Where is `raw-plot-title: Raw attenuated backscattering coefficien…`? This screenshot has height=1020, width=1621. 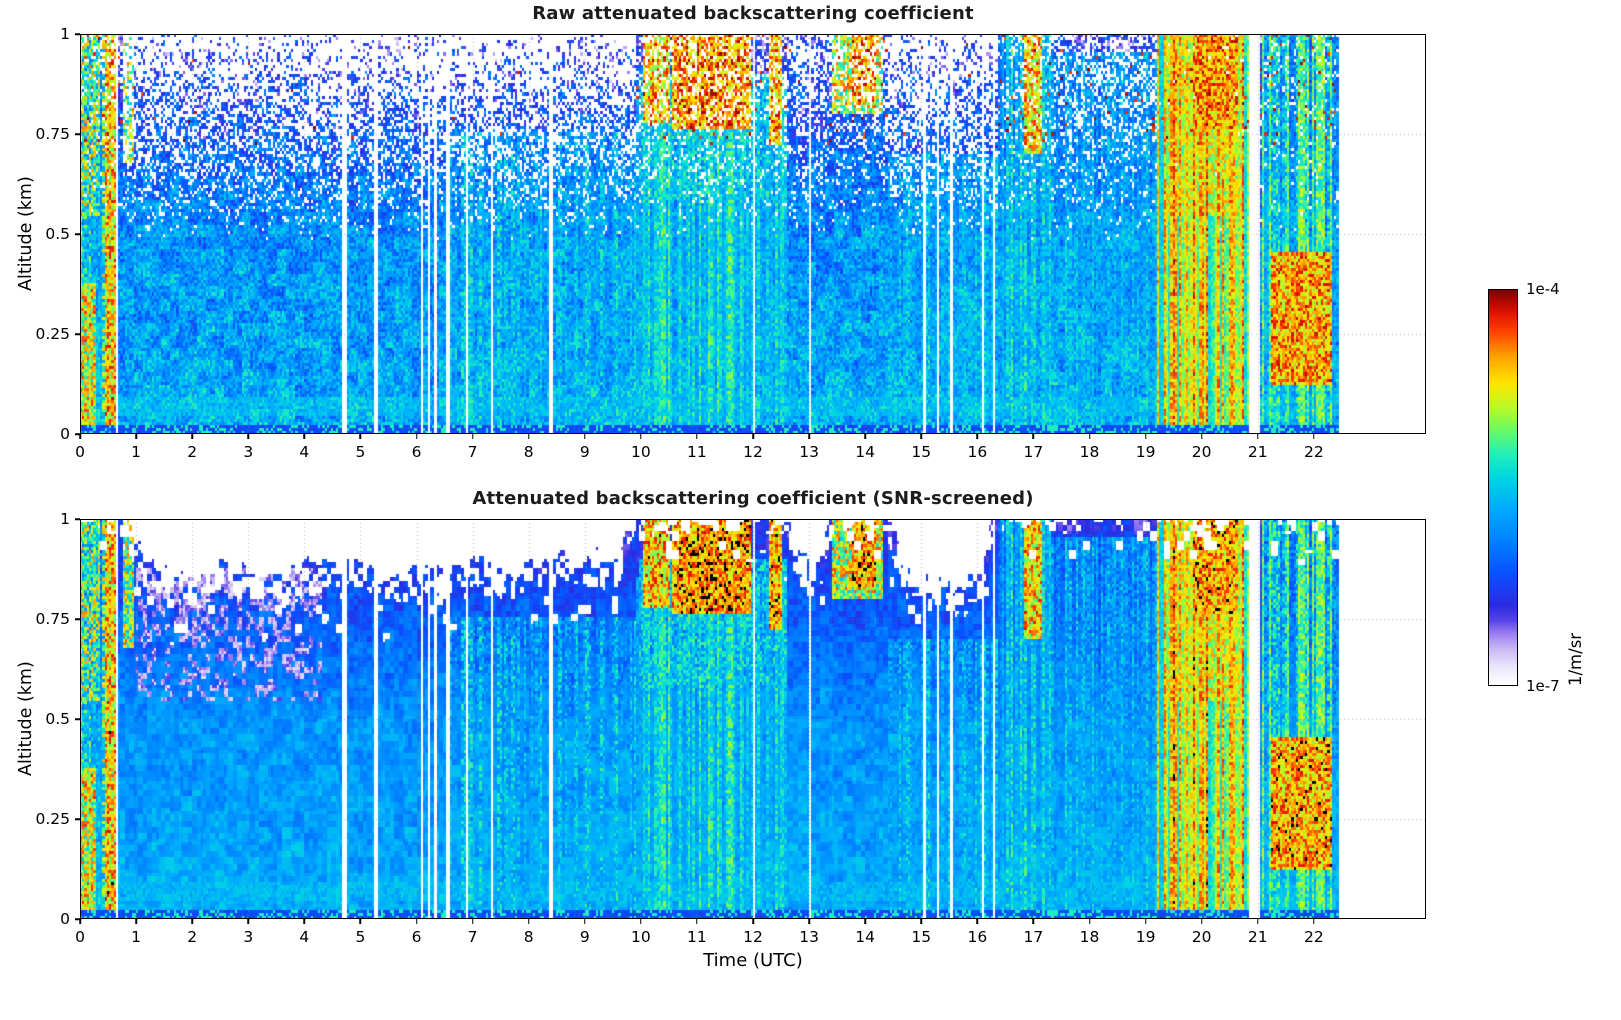
raw-plot-title: Raw attenuated backscattering coefficien… is located at coordinates (753, 13).